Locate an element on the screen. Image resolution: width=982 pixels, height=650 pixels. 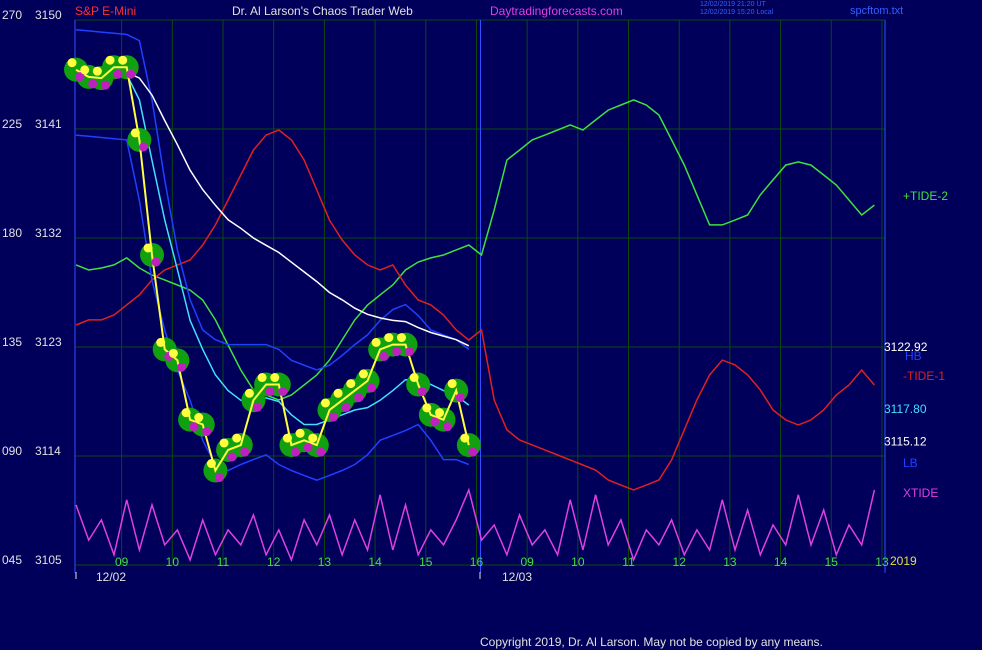
y-tick-label: 3105 is located at coordinates (48, 560).